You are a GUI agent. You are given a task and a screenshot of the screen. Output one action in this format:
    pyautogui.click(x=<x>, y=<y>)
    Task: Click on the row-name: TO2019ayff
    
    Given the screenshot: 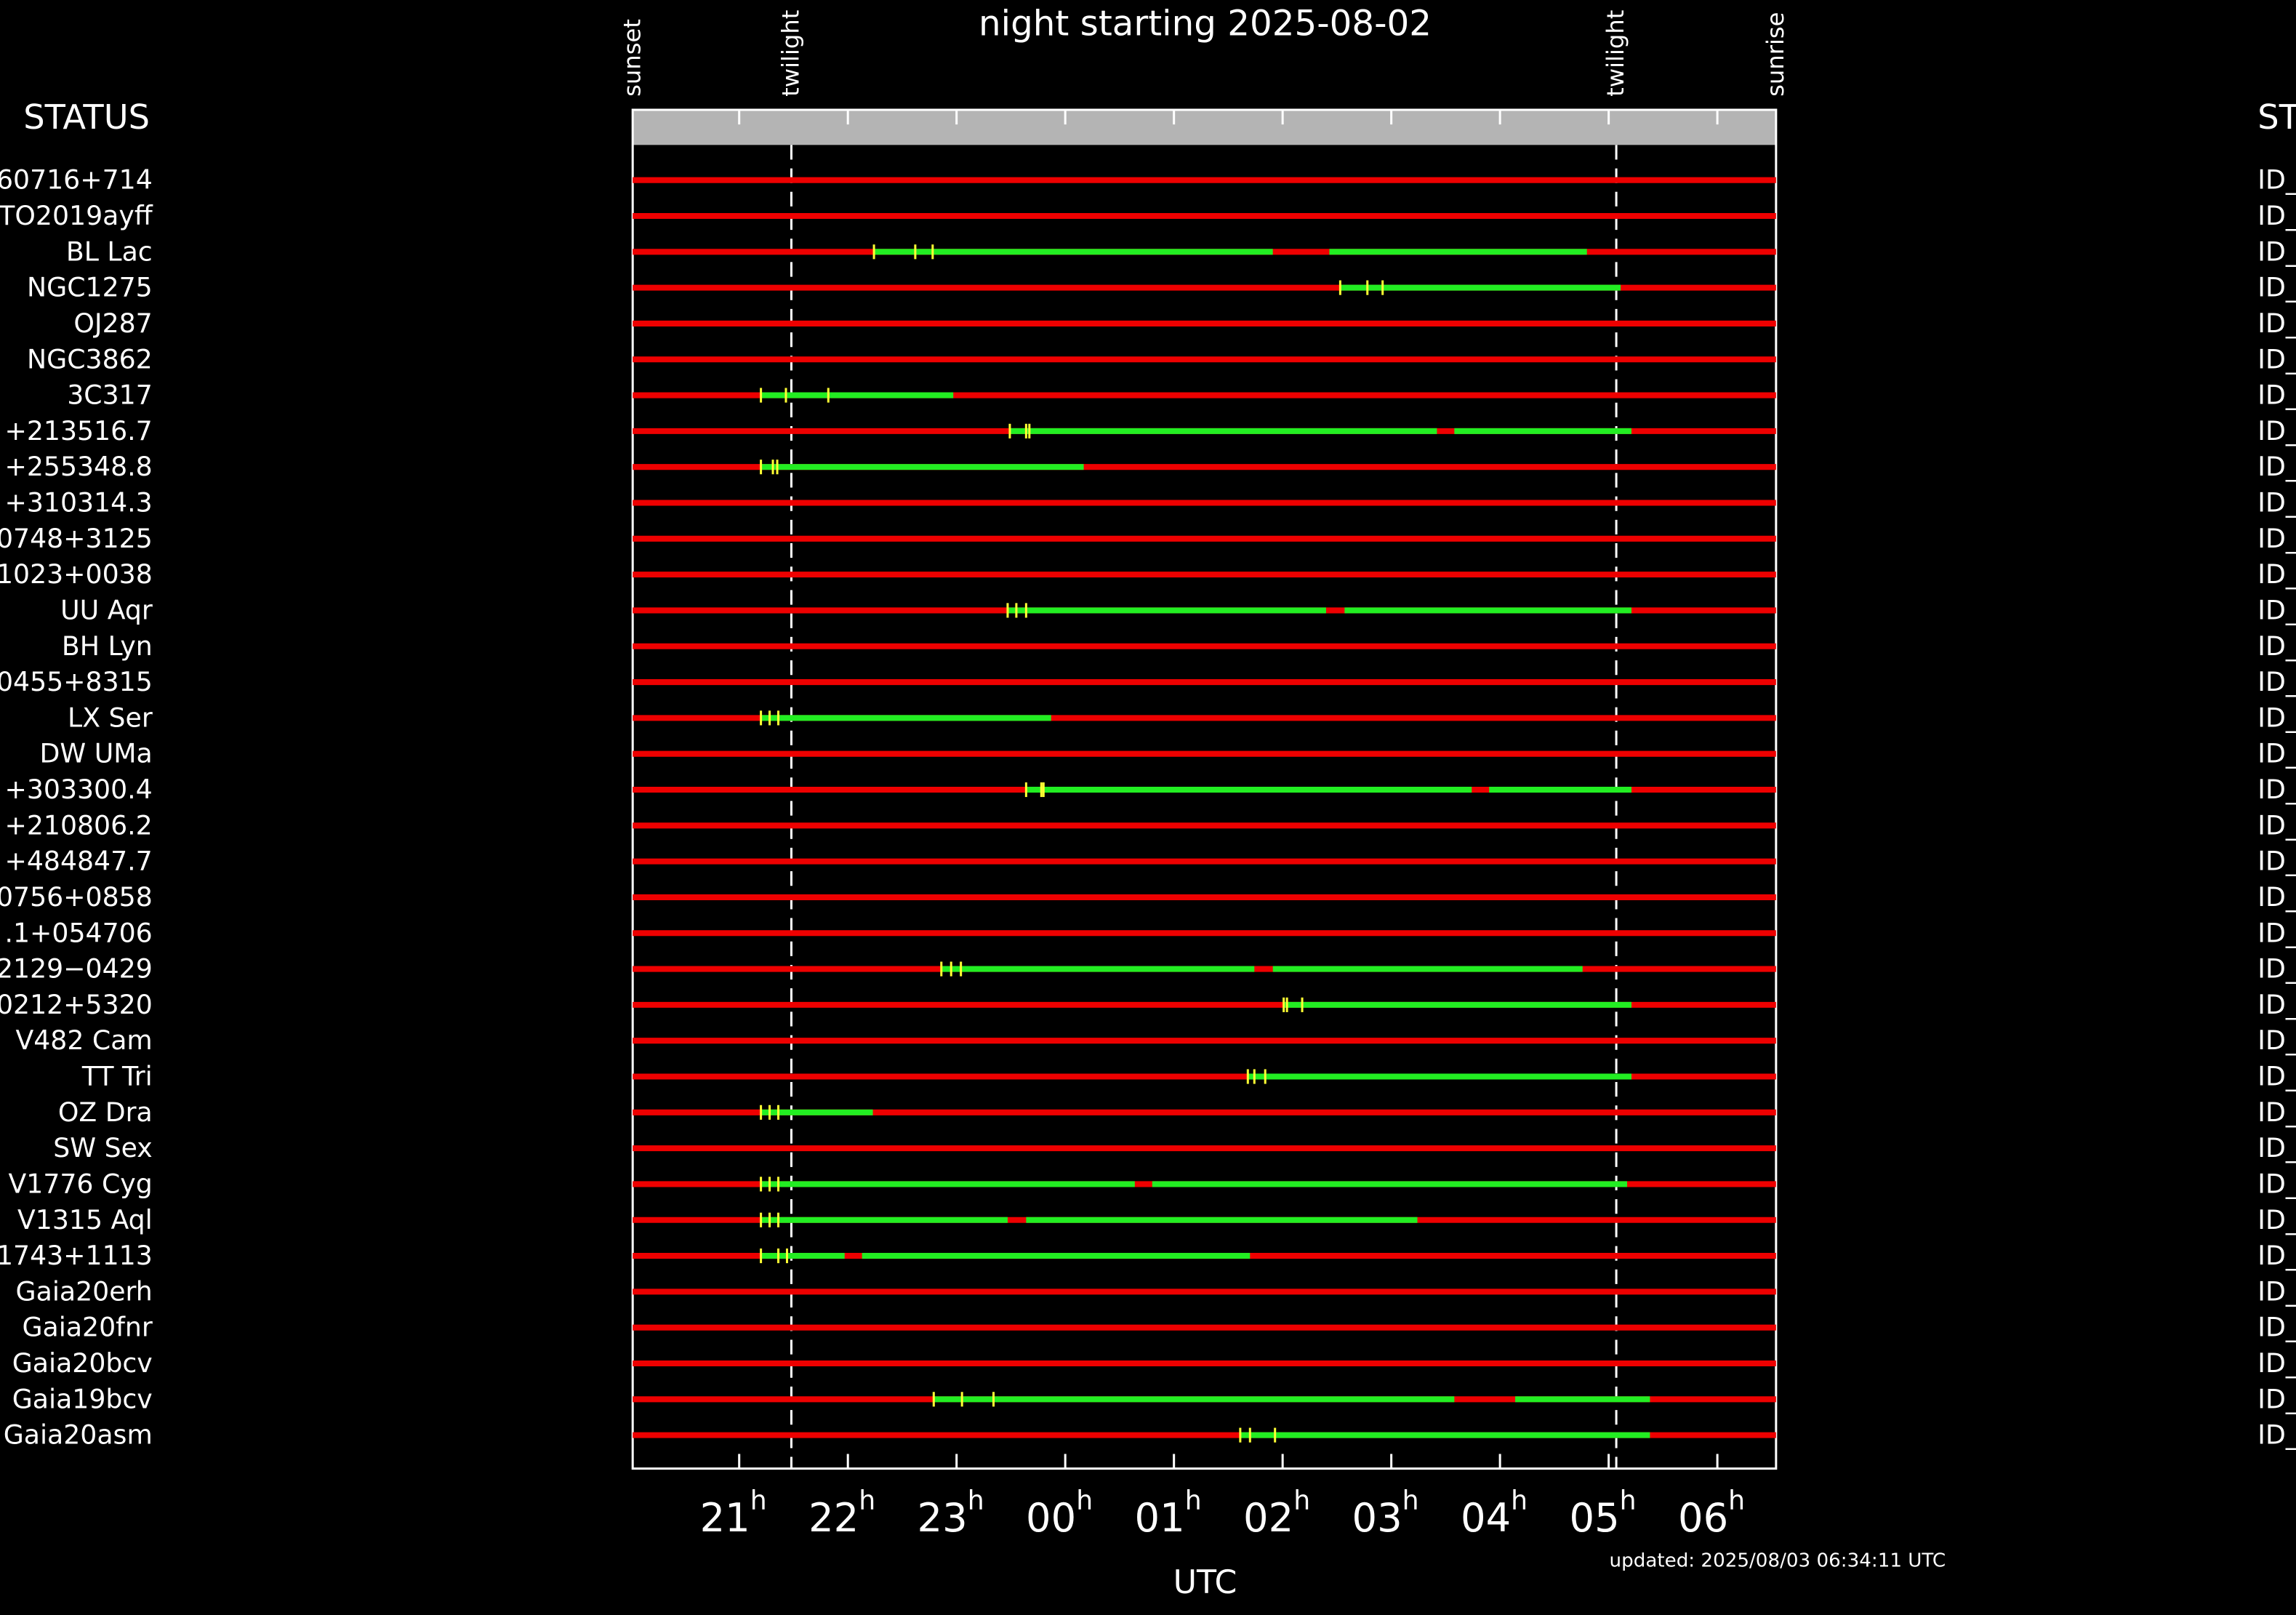 What is the action you would take?
    pyautogui.click(x=76, y=215)
    